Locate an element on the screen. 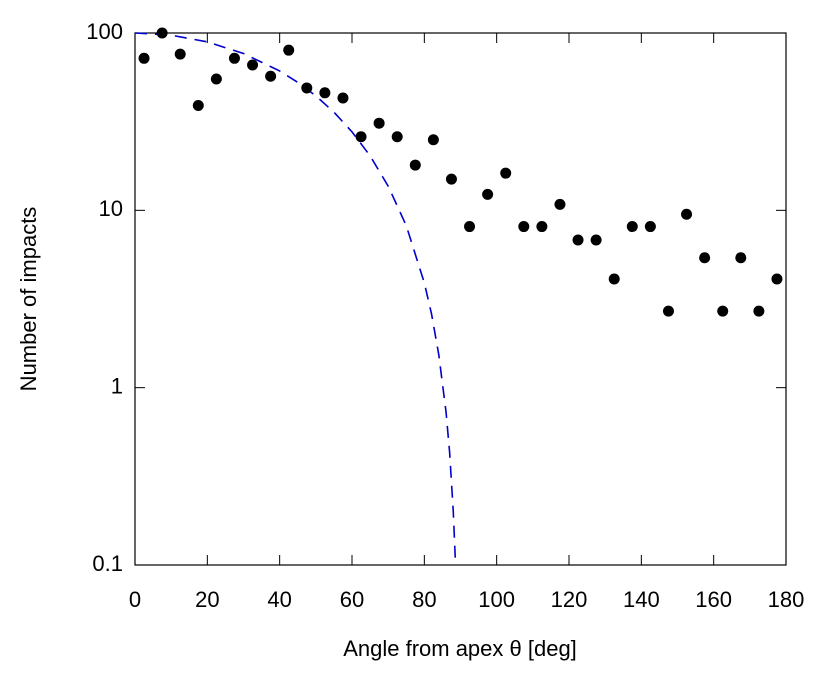 The width and height of the screenshot is (830, 674). y-tick-label: 1 is located at coordinates (117, 385).